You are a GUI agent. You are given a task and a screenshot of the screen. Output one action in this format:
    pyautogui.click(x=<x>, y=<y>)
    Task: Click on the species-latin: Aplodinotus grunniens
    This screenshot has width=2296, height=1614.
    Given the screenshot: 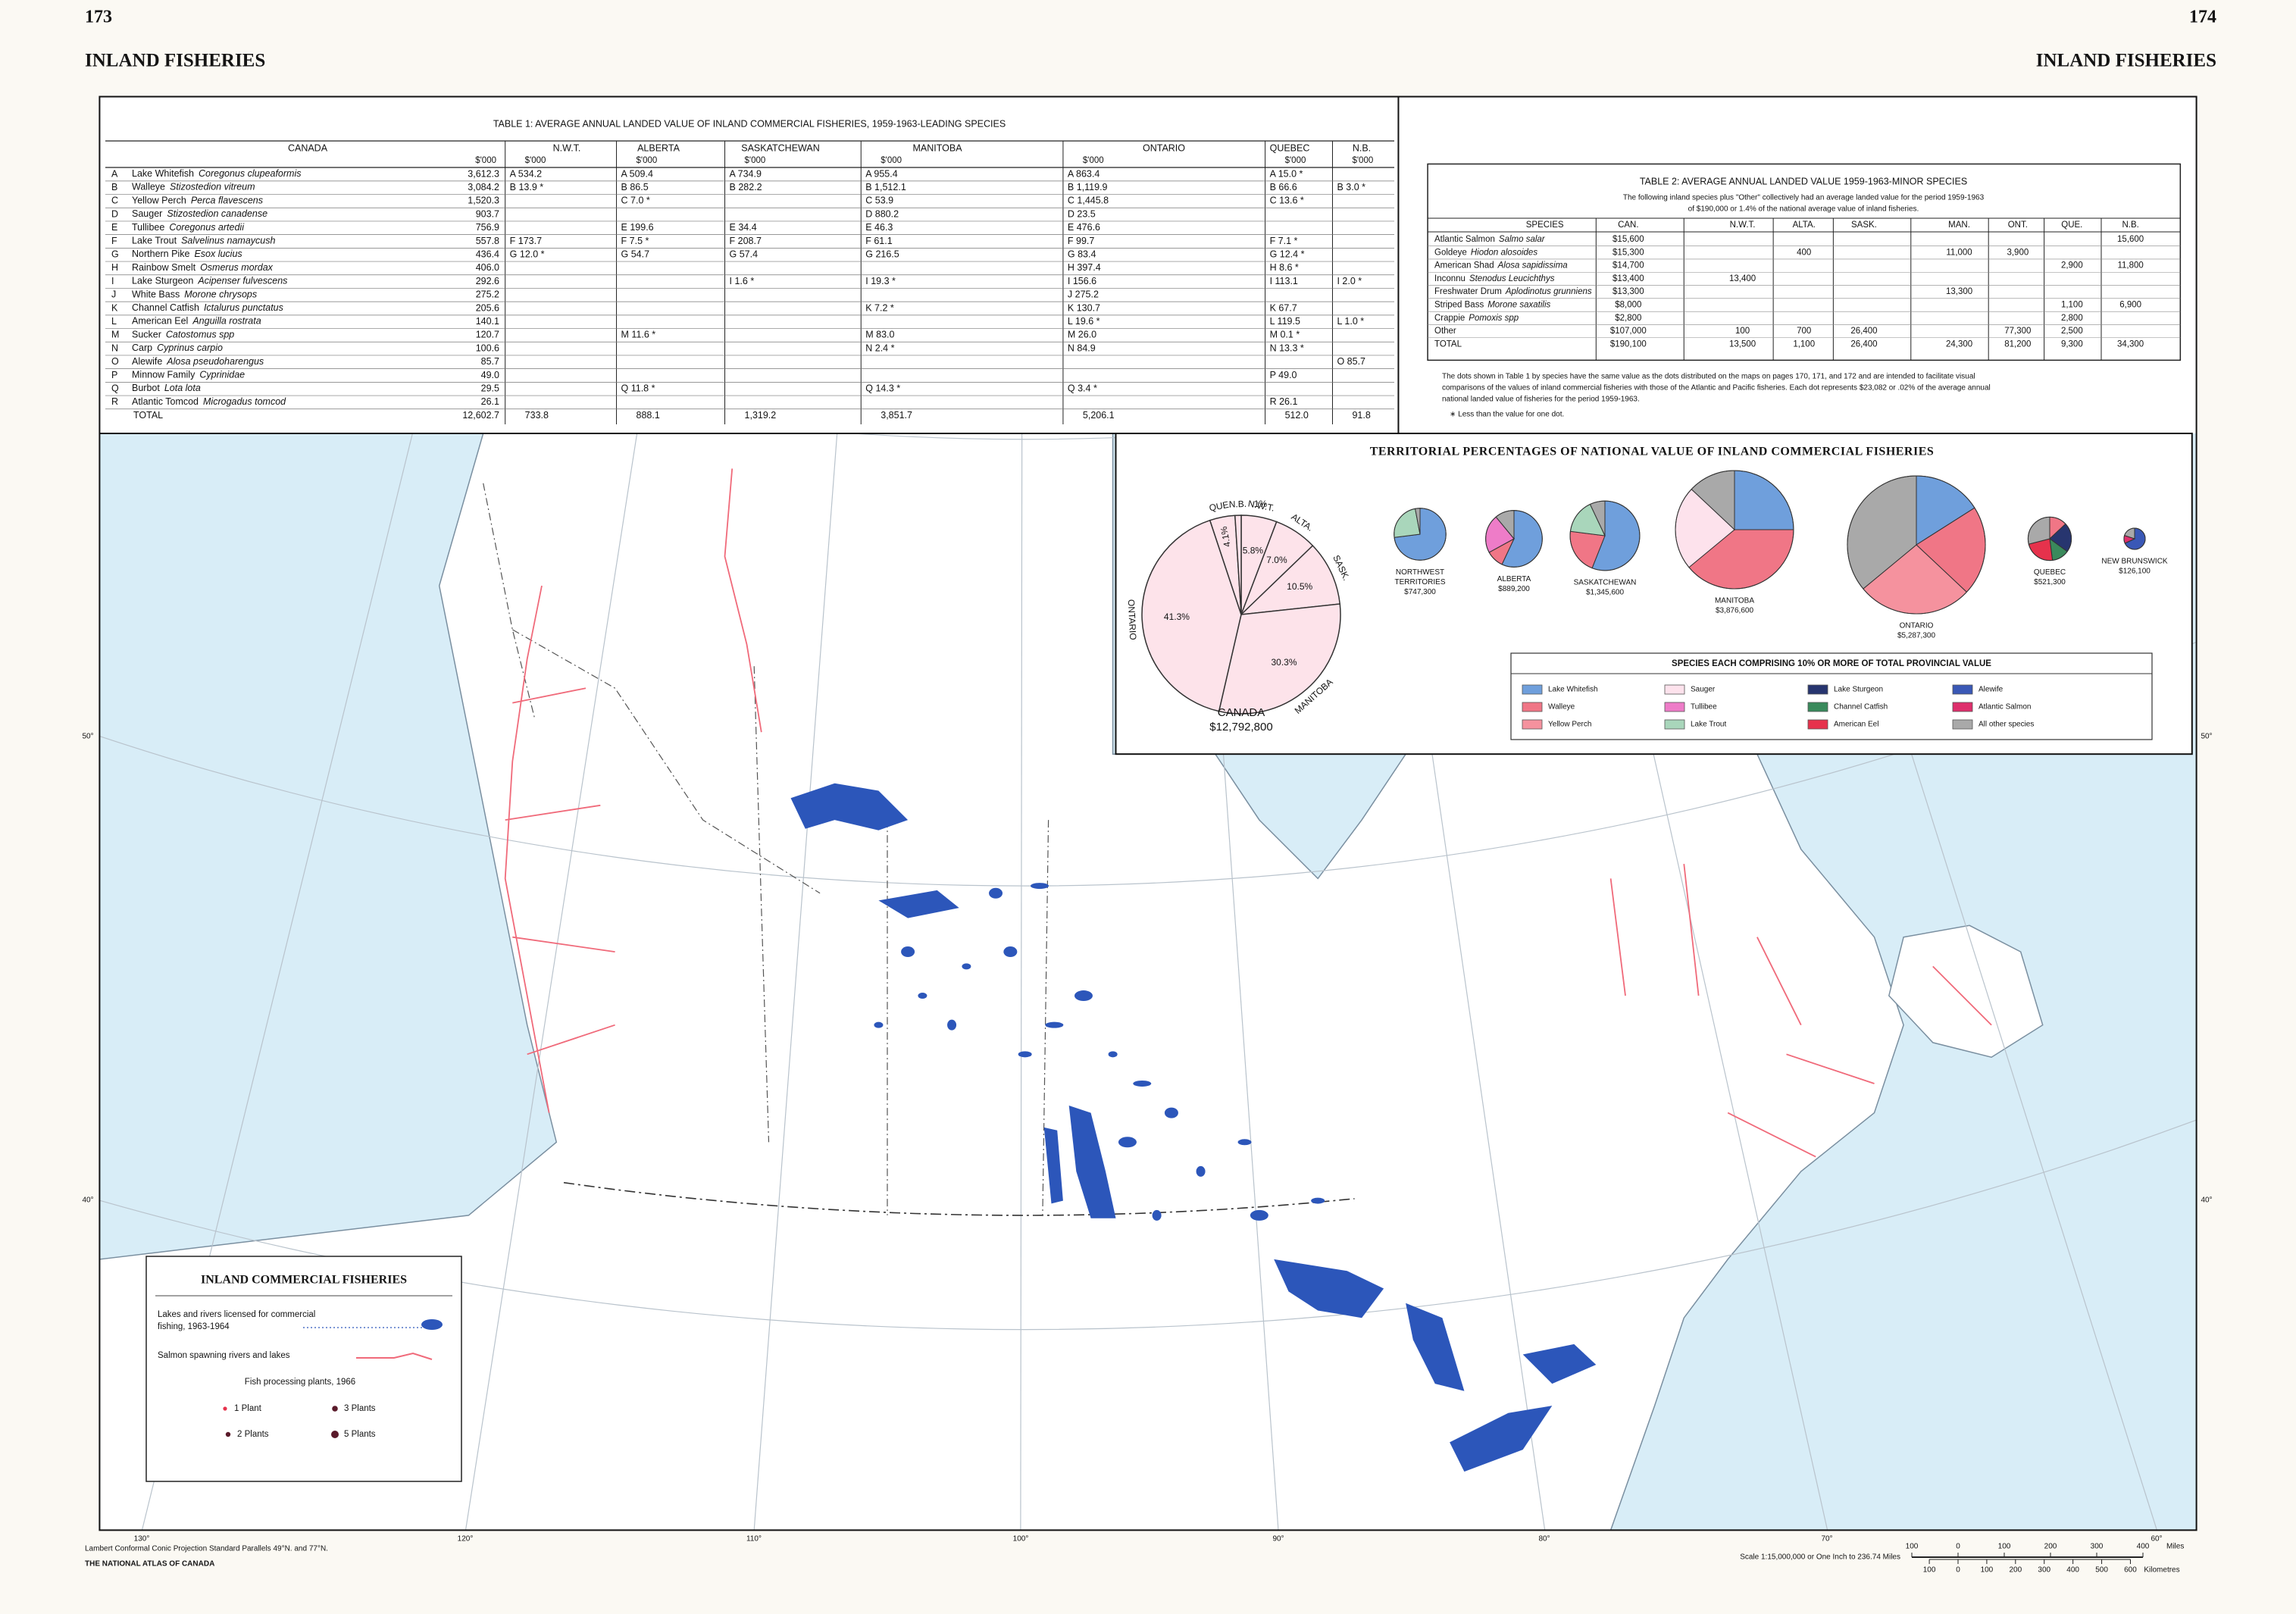 What is the action you would take?
    pyautogui.click(x=1549, y=291)
    